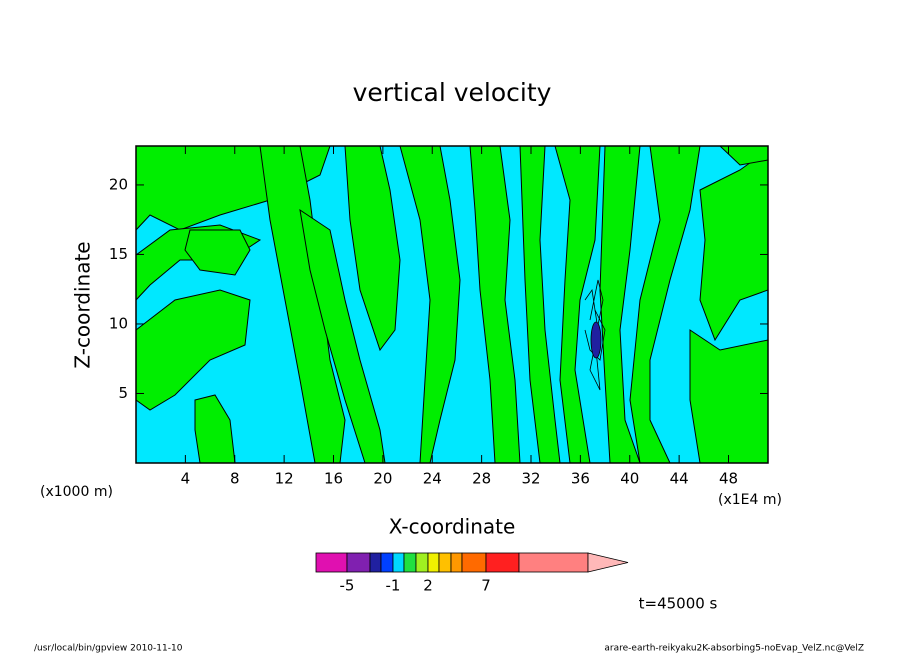 Image resolution: width=904 pixels, height=654 pixels. I want to click on chart-title: vertical velocity, so click(452, 92).